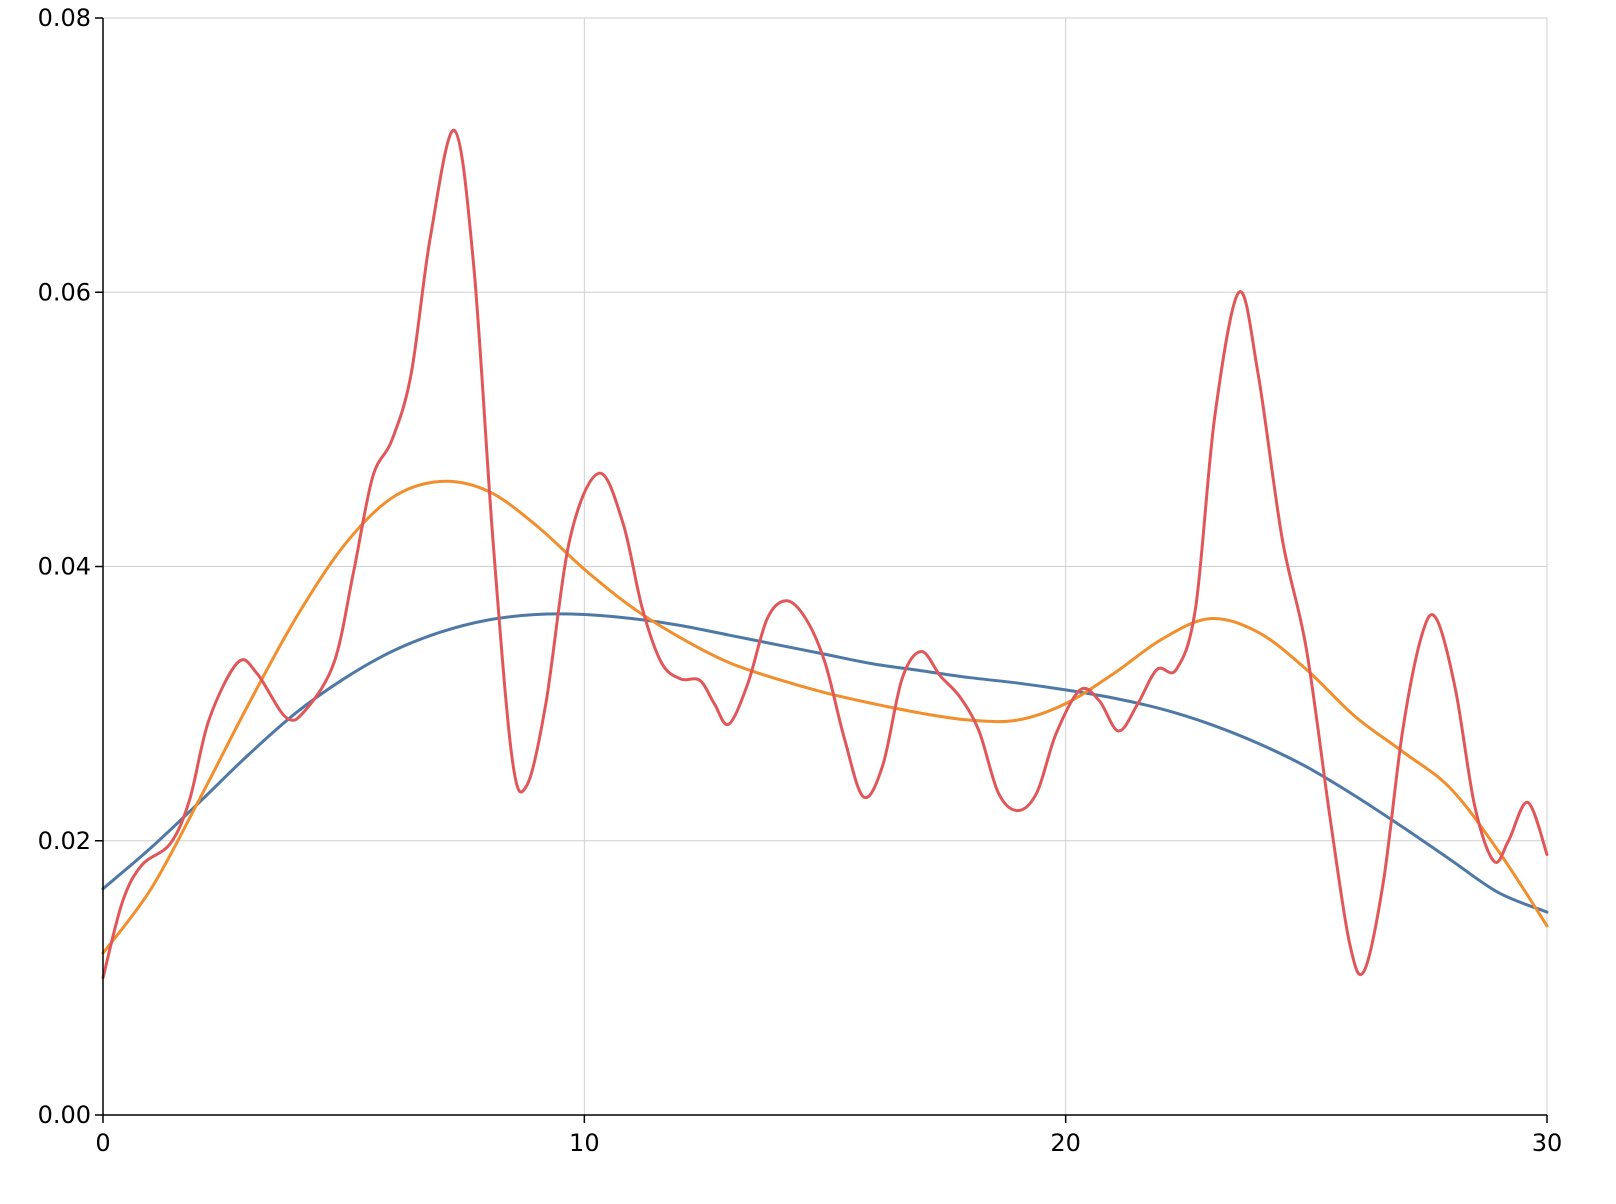 Image resolution: width=1616 pixels, height=1204 pixels. Describe the element at coordinates (64, 1115) in the screenshot. I see `y-tick-label-0: 0.00` at that location.